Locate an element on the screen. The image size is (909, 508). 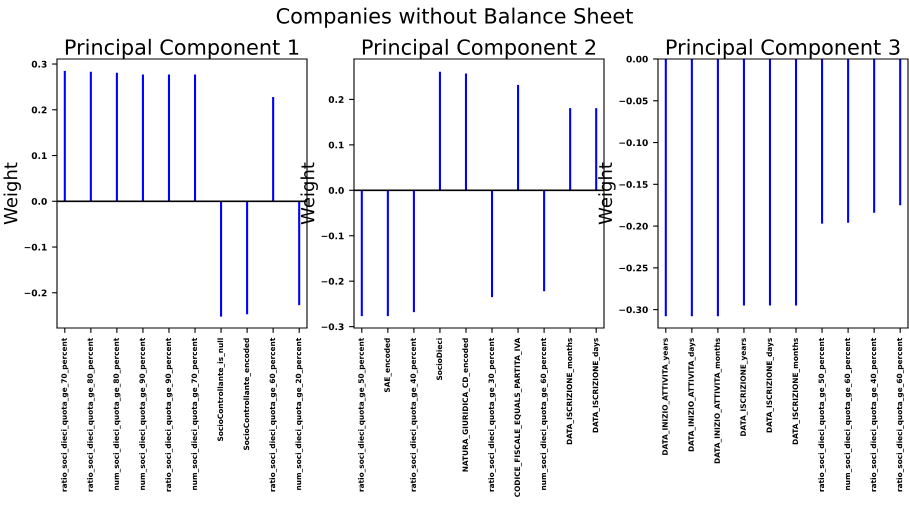
y-tick-label: −0.3 is located at coordinates (333, 326).